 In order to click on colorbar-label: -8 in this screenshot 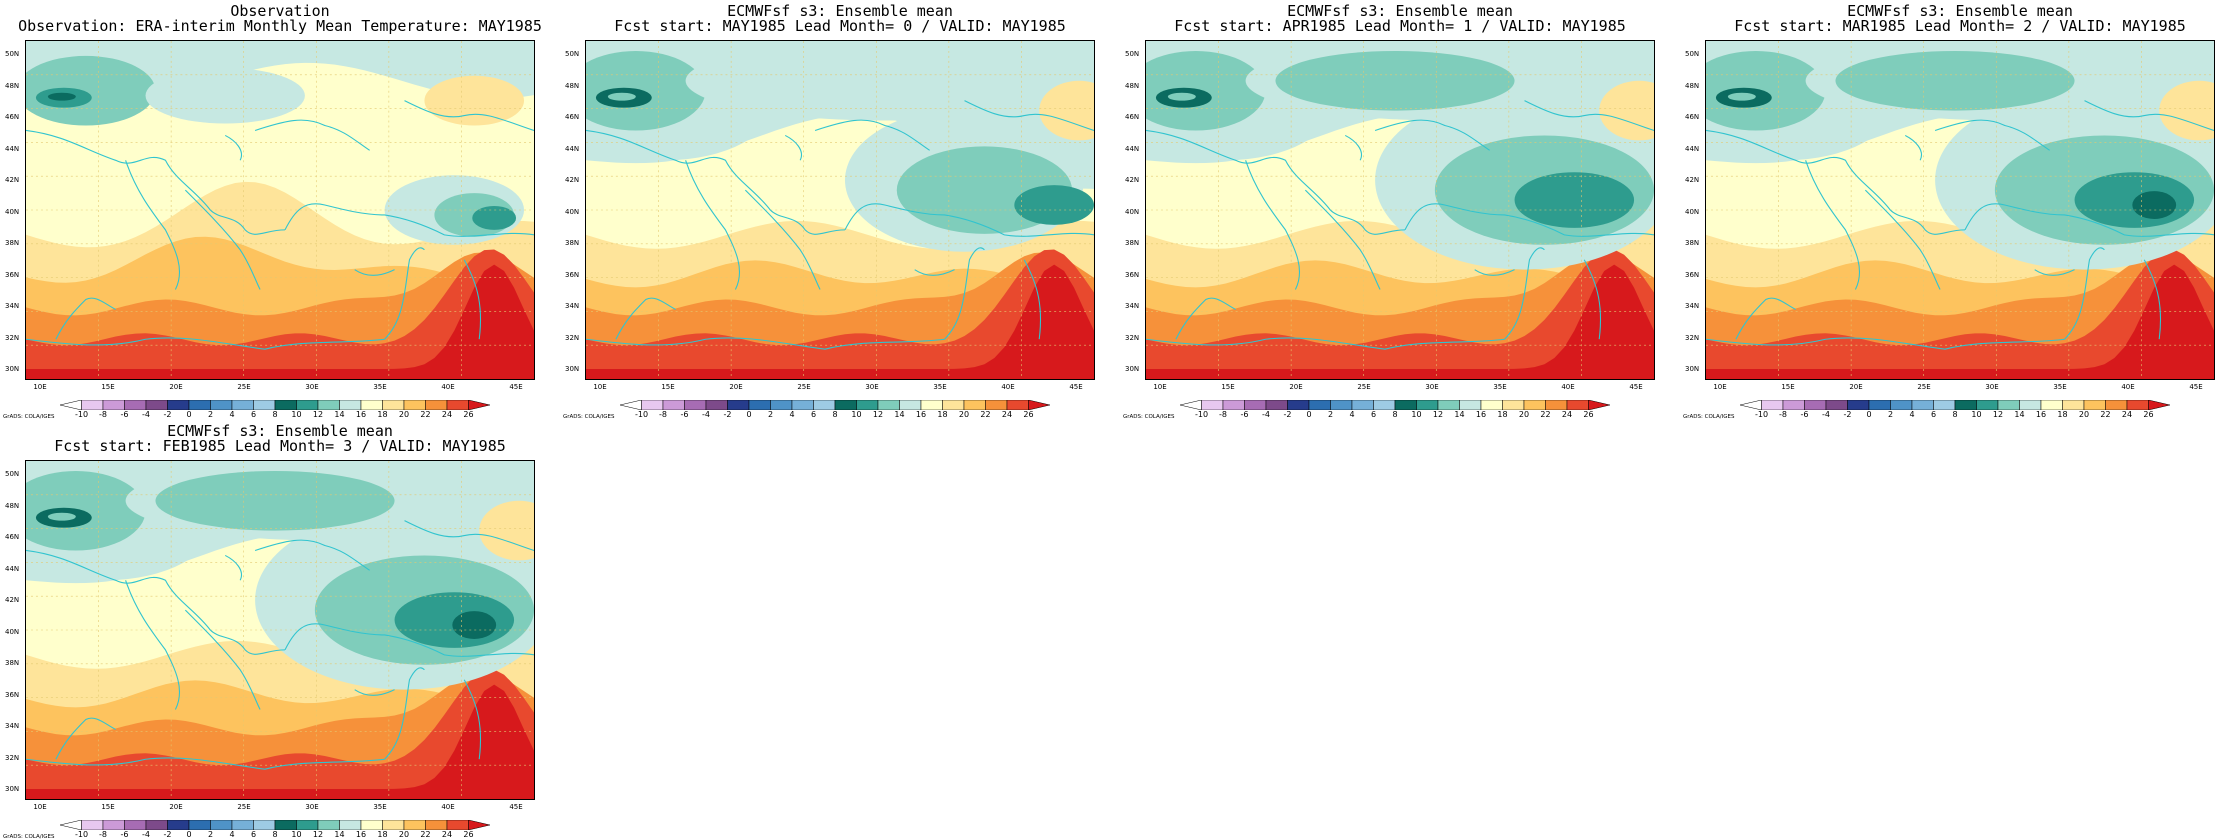, I will do `click(103, 834)`.